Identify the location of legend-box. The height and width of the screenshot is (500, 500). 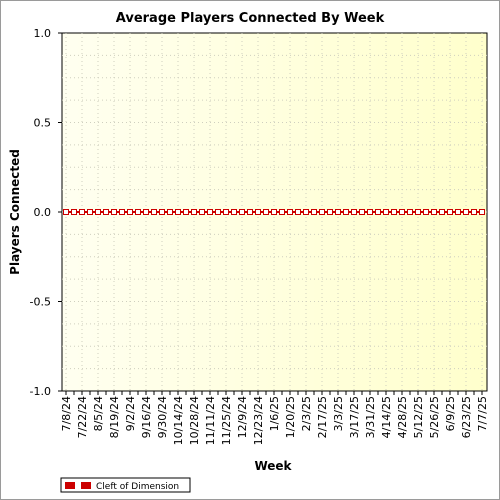
(125, 485).